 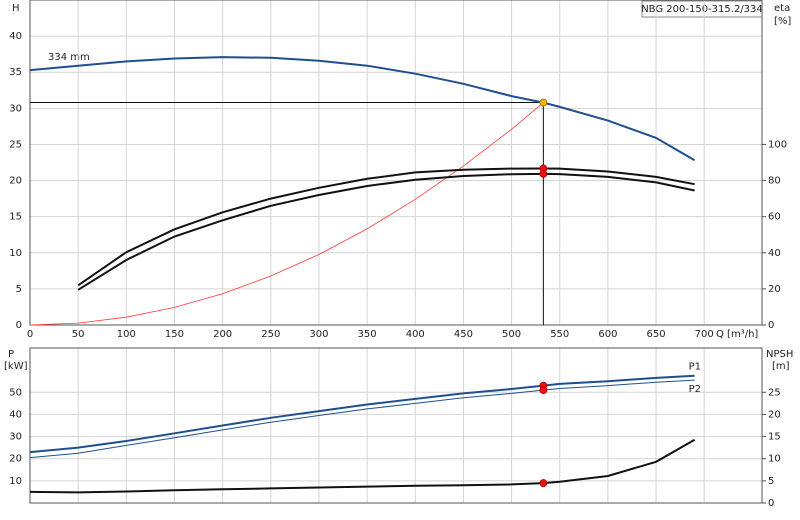 I want to click on legend-label: P1, so click(x=695, y=367).